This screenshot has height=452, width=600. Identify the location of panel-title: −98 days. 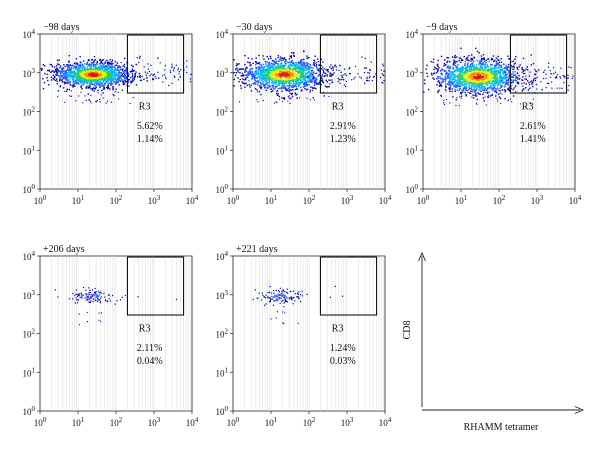
(61, 27).